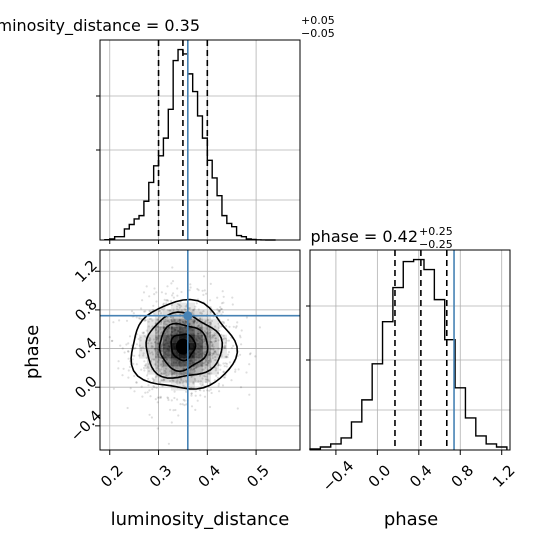  I want to click on ph-xtick-label-0: −0.4, so click(338, 476).